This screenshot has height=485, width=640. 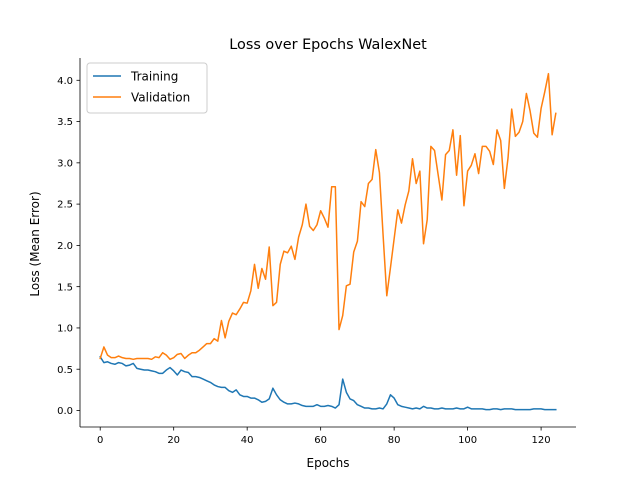 What do you see at coordinates (328, 383) in the screenshot?
I see `series-line-training` at bounding box center [328, 383].